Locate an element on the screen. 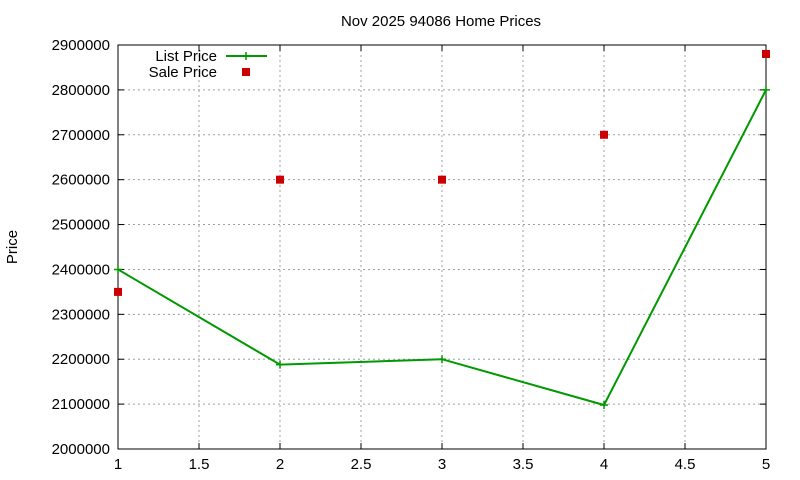 This screenshot has width=800, height=480. x-tick-label: 1.5 is located at coordinates (199, 464).